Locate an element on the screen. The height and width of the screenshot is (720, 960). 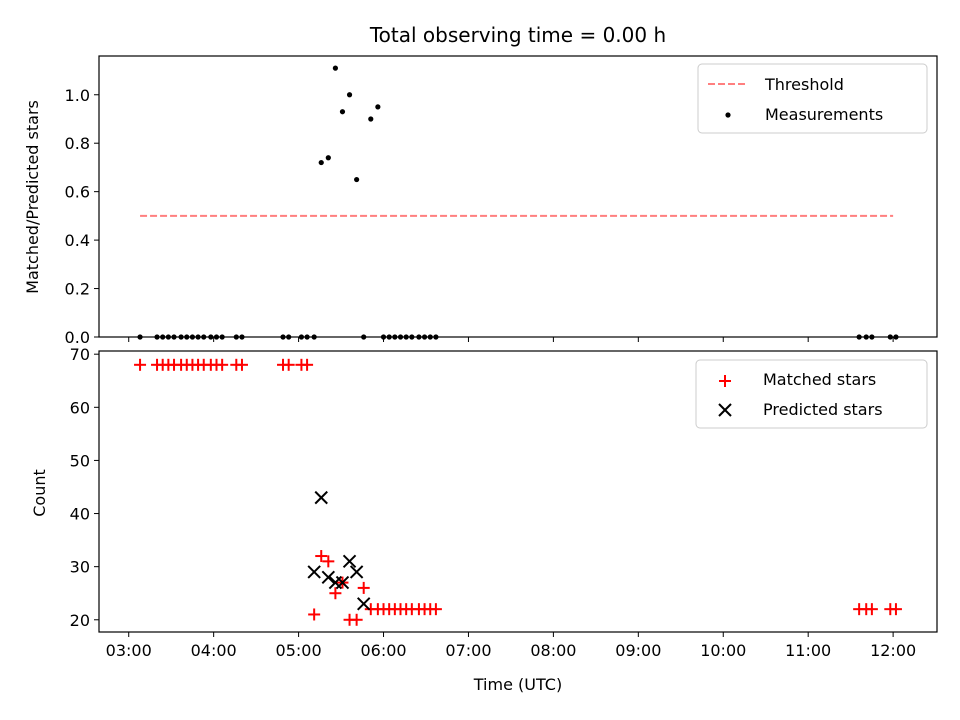
ytick-label: 0.0 is located at coordinates (77, 337).